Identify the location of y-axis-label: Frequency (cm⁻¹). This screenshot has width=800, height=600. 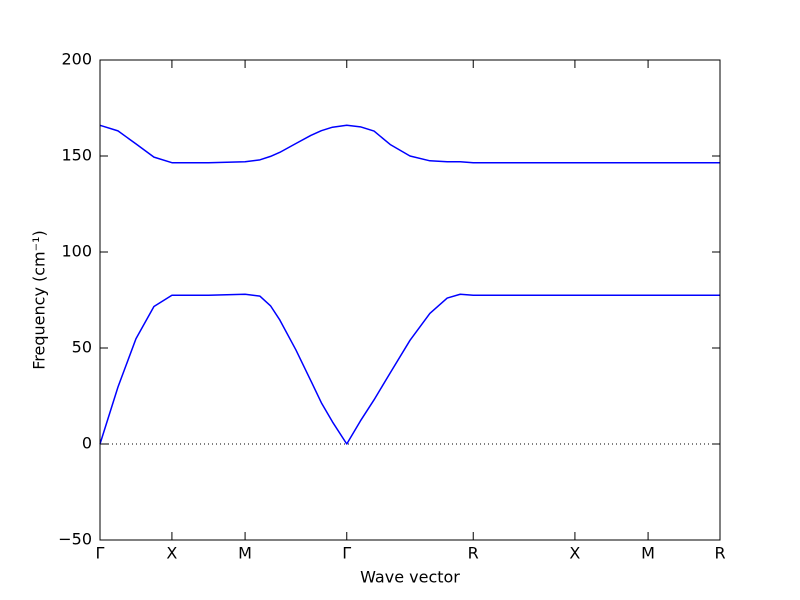
(39, 299).